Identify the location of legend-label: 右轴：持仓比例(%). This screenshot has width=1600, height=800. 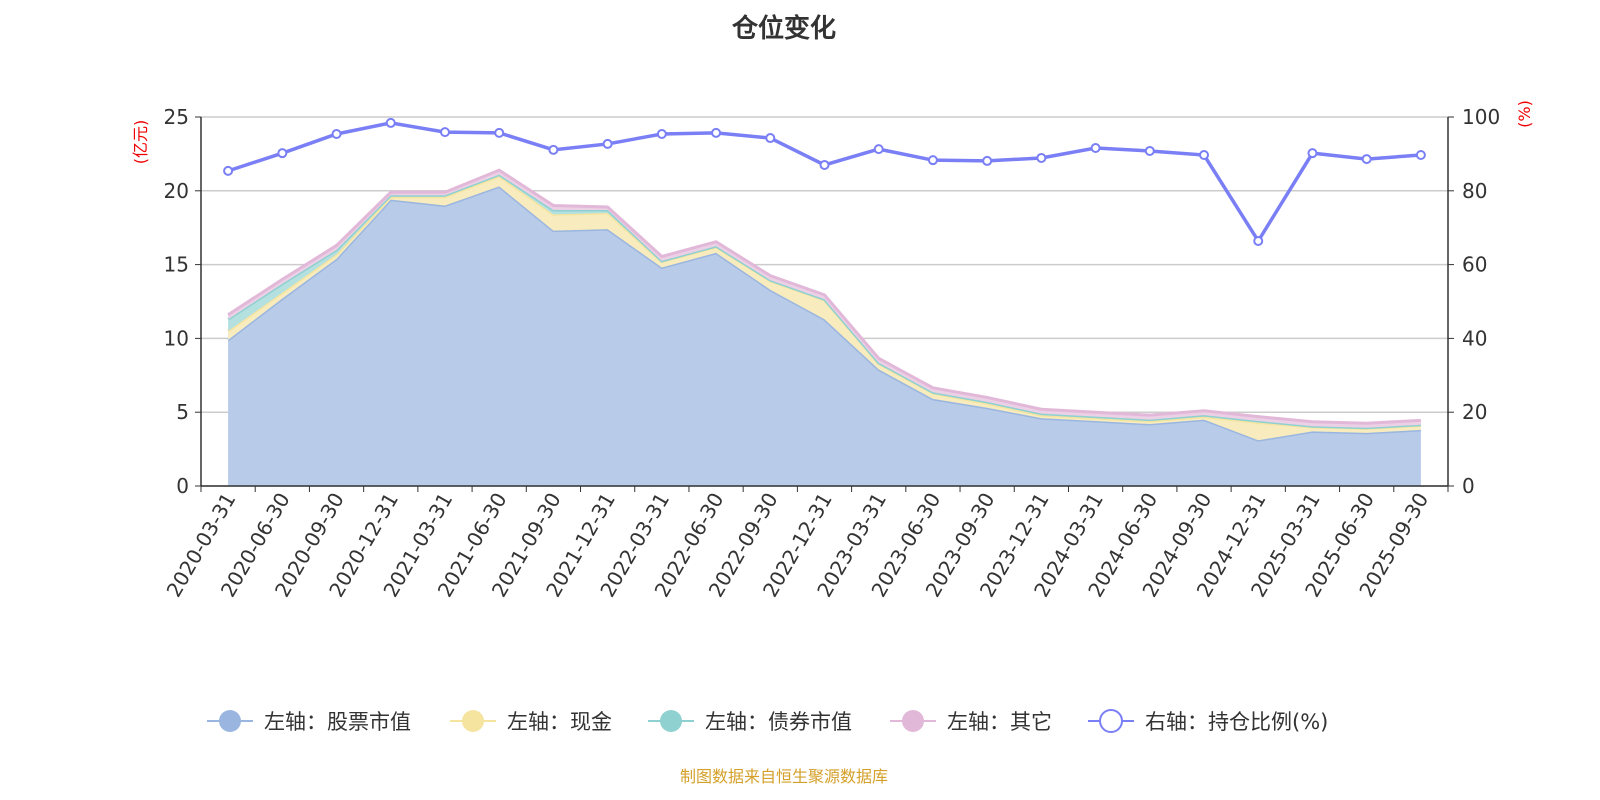
(1236, 722).